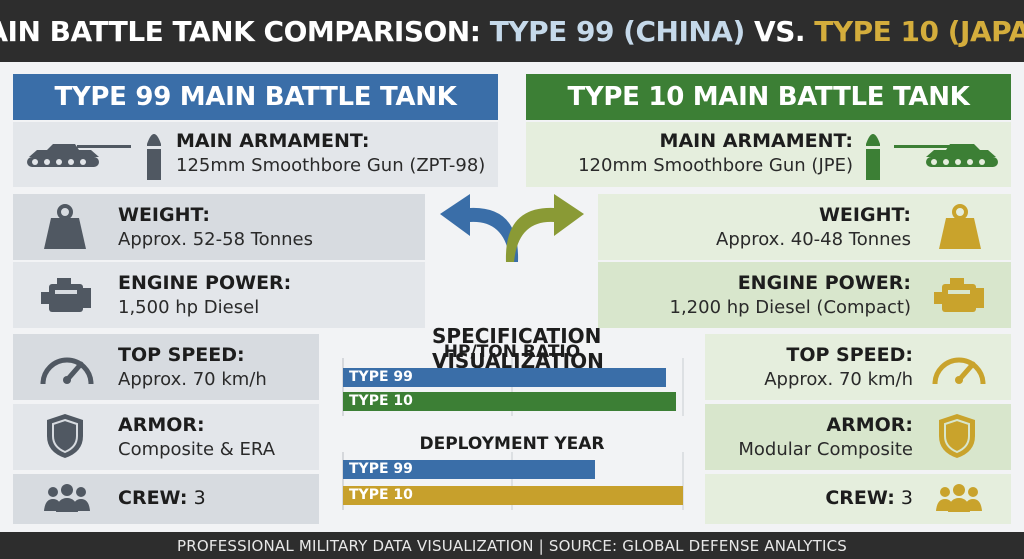  I want to click on type10-crew-text: CREW: 3, so click(869, 498).